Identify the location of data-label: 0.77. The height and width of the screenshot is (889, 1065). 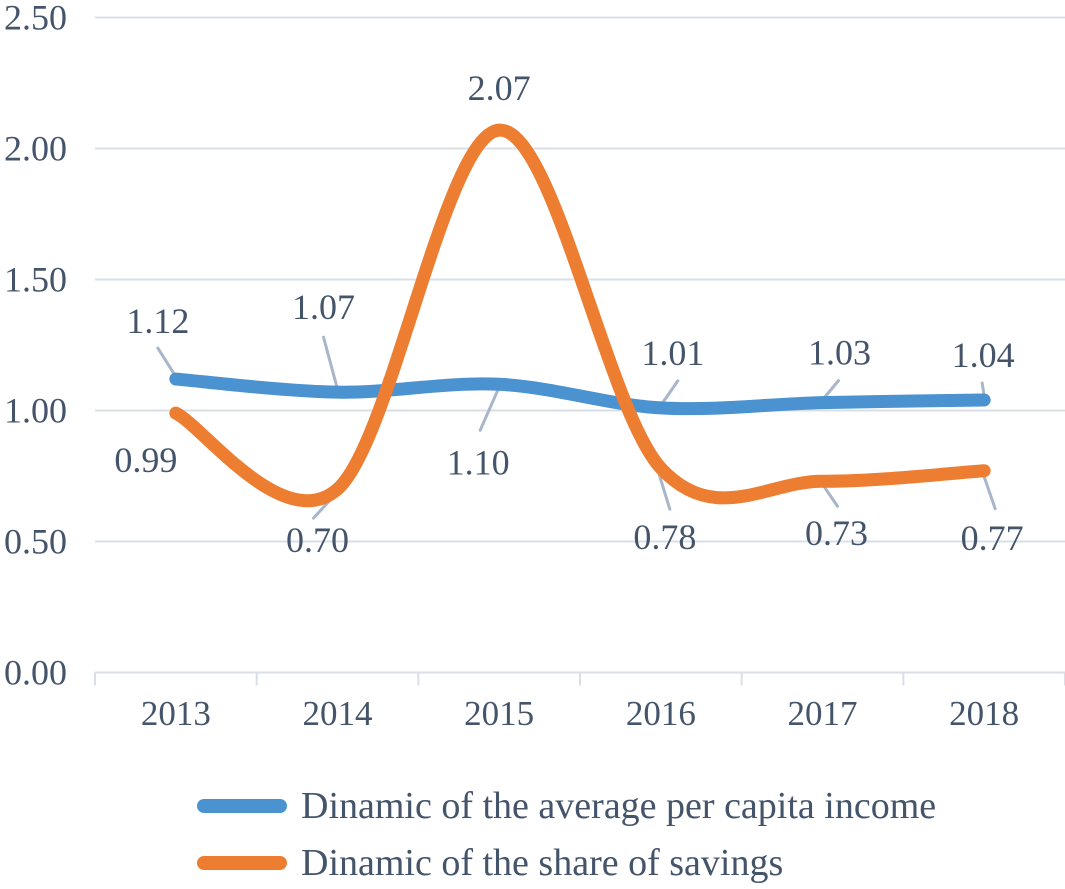
(992, 538).